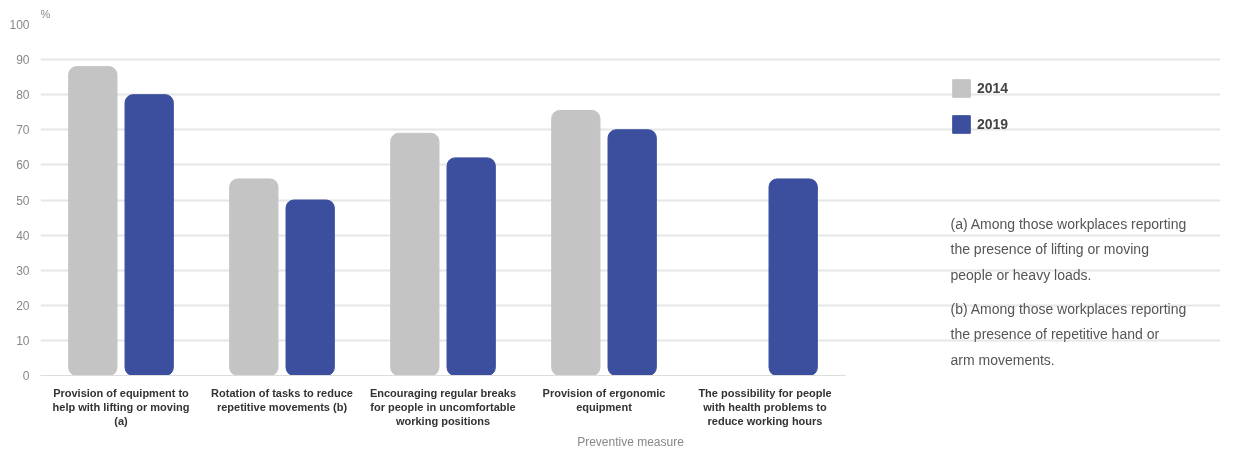  I want to click on y-tick-label: 80, so click(23, 95).